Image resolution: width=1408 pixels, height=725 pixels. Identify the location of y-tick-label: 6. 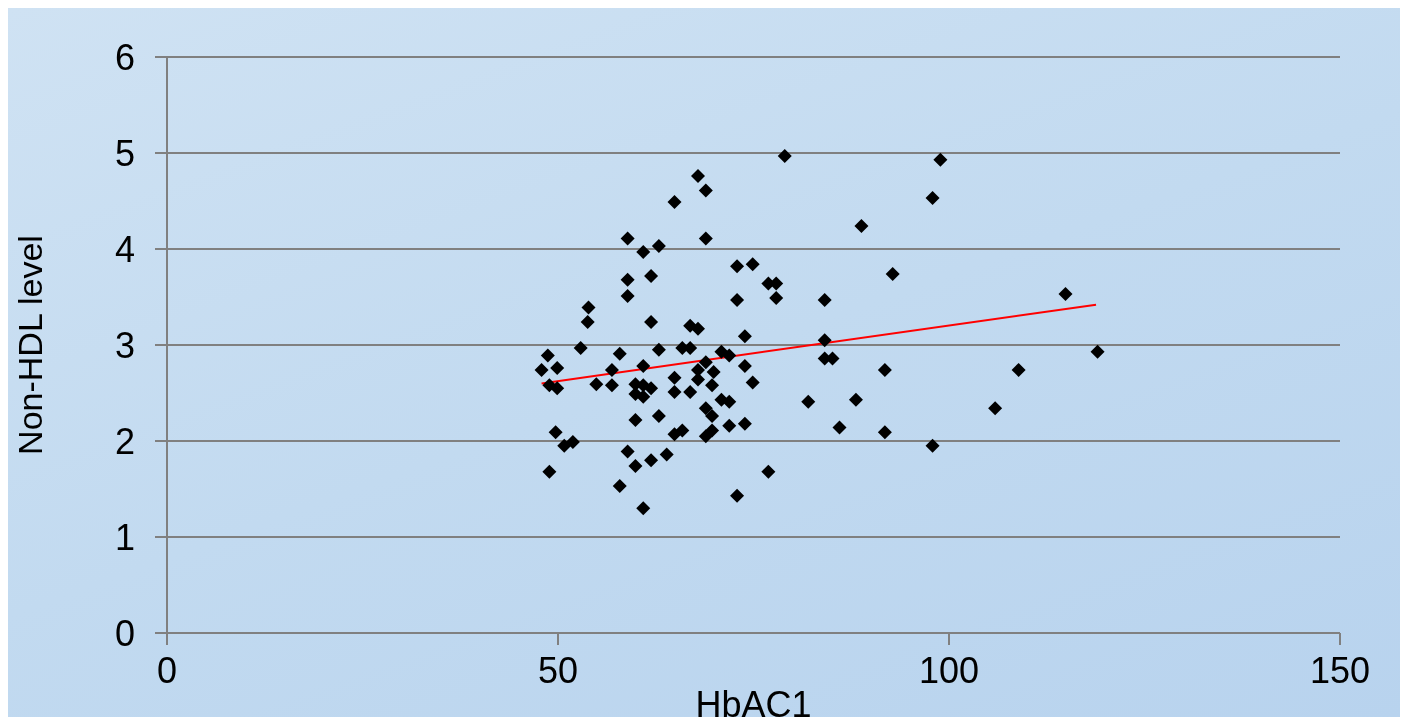
(124, 57).